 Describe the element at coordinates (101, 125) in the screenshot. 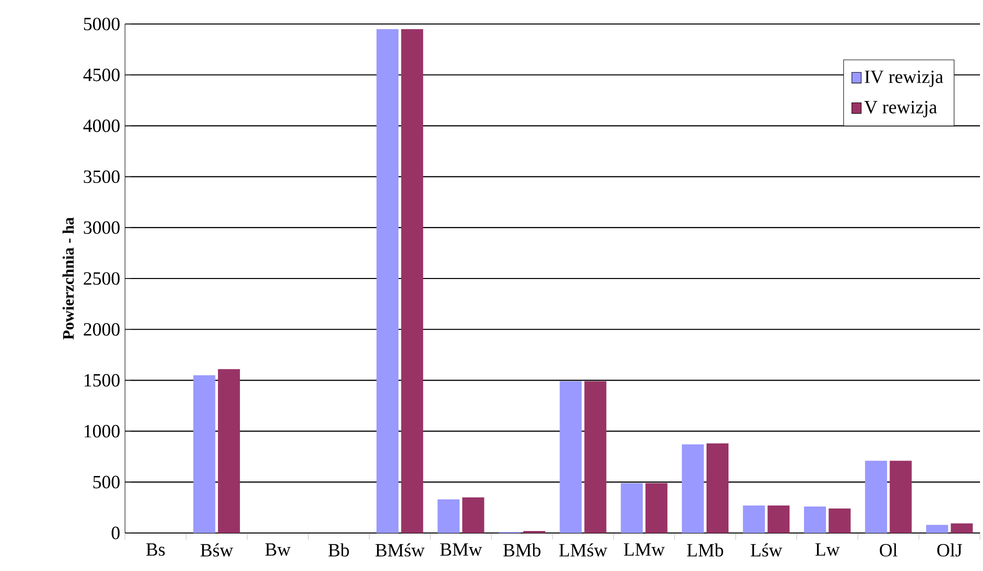

I see `y-tick-label: 4000` at that location.